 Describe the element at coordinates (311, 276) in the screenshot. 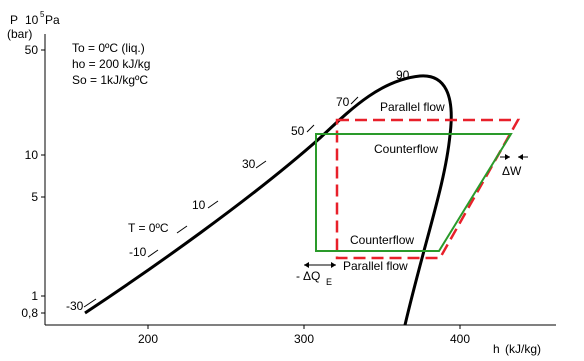

I see `label-delta-qe: ΔQ` at that location.